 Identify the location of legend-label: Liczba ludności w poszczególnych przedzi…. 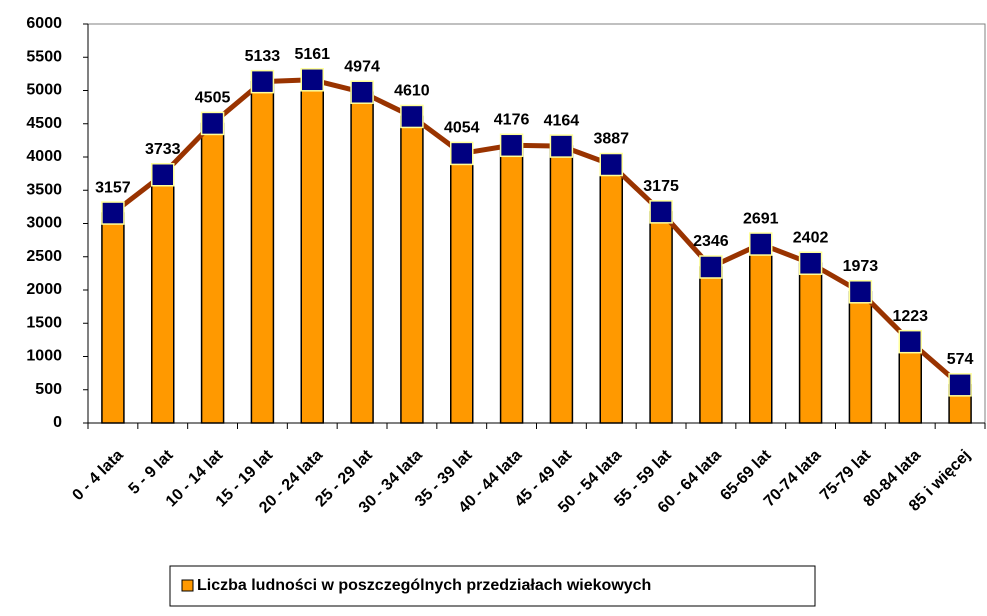
(424, 585).